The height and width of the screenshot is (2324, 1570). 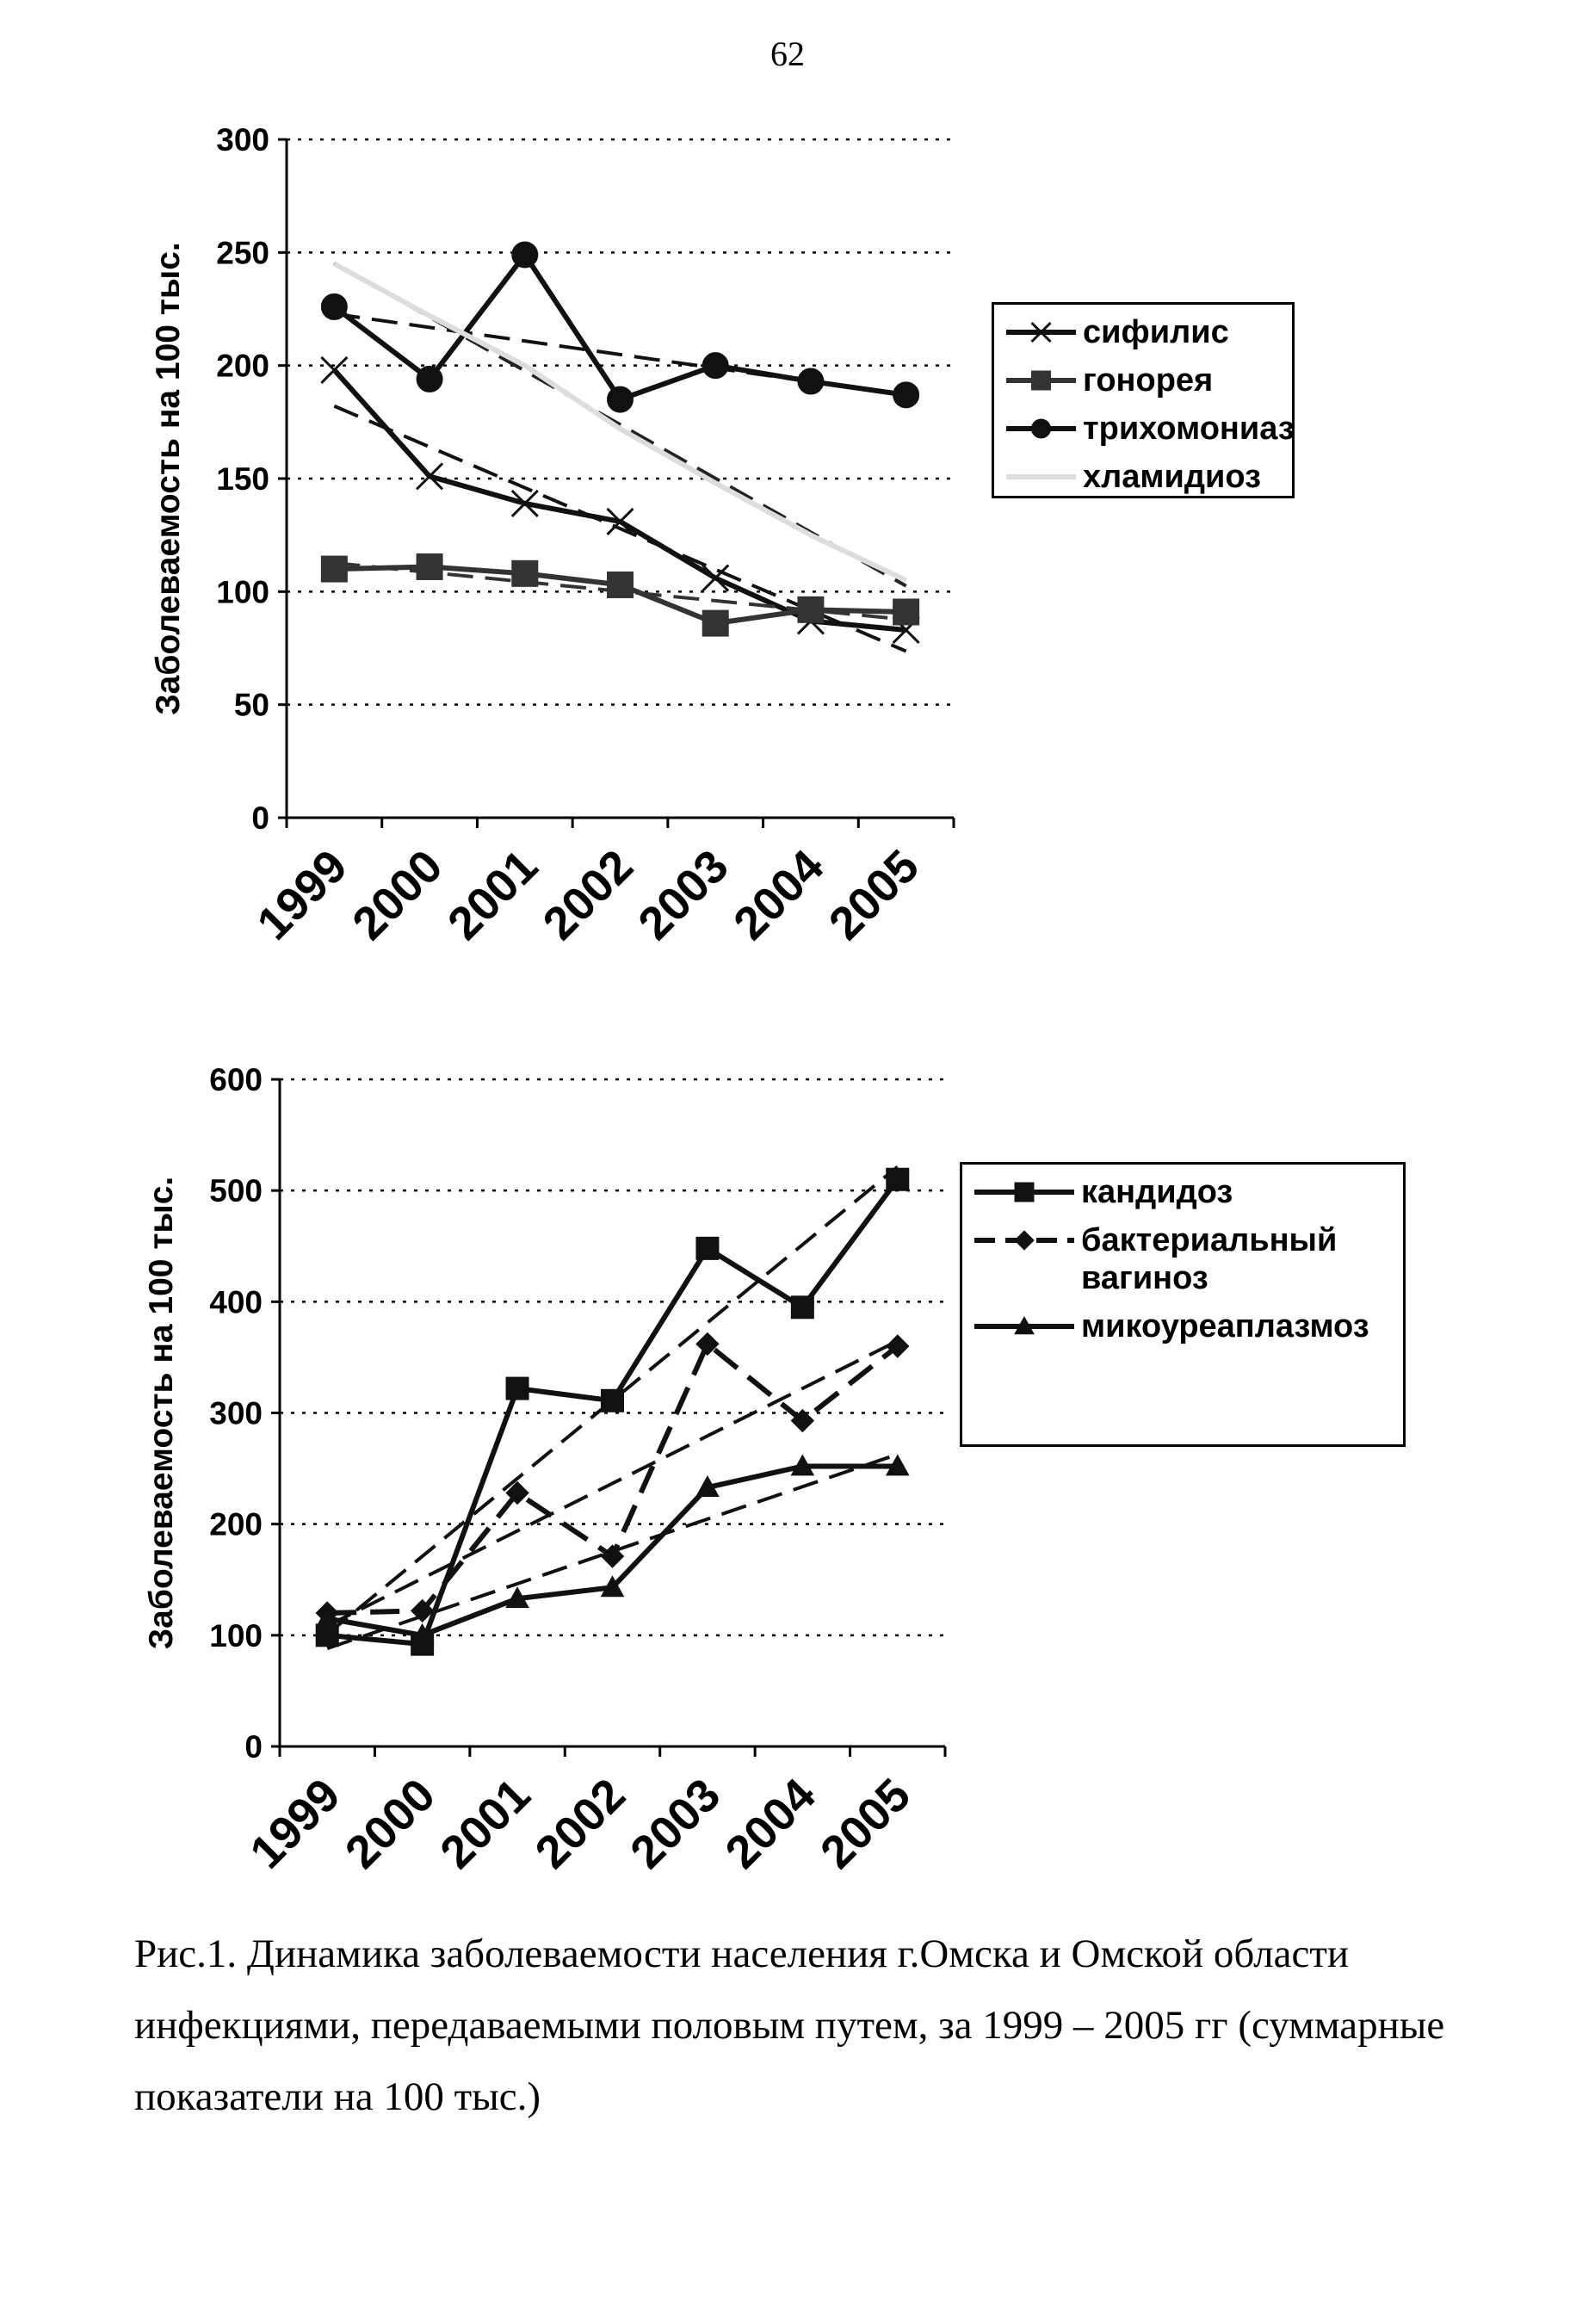 What do you see at coordinates (1157, 1192) in the screenshot?
I see `legend-label: кандидоз` at bounding box center [1157, 1192].